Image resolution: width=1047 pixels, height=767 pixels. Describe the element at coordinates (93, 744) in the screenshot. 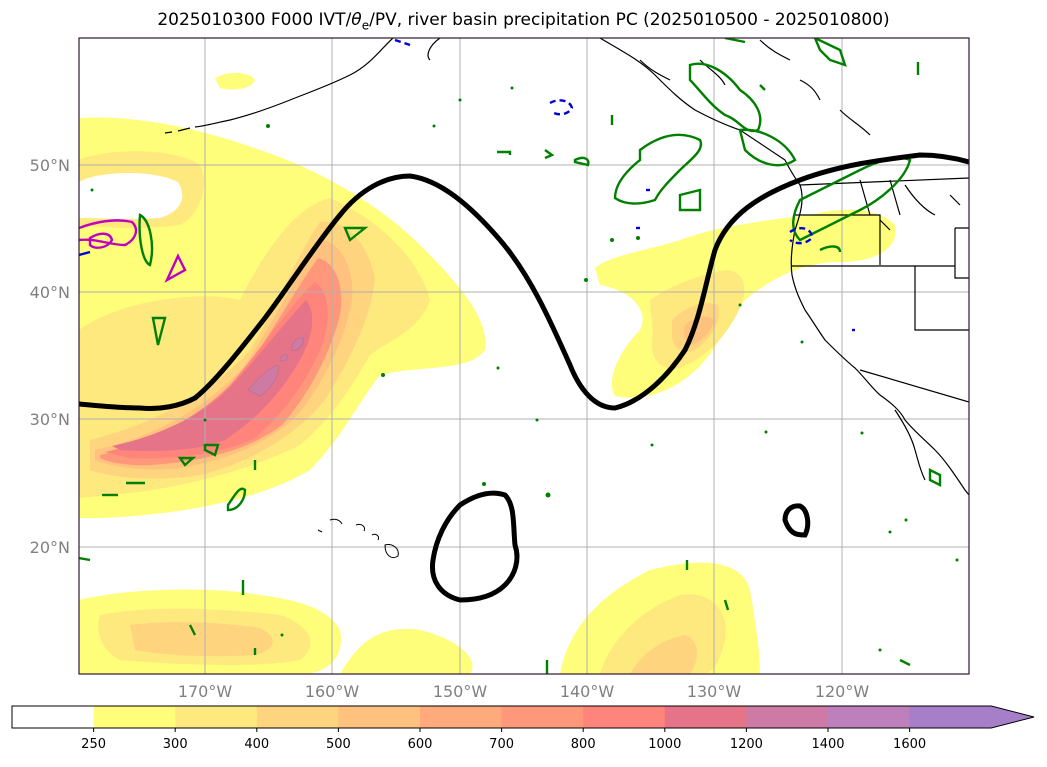

I see `colorbar-tick-label: 250` at that location.